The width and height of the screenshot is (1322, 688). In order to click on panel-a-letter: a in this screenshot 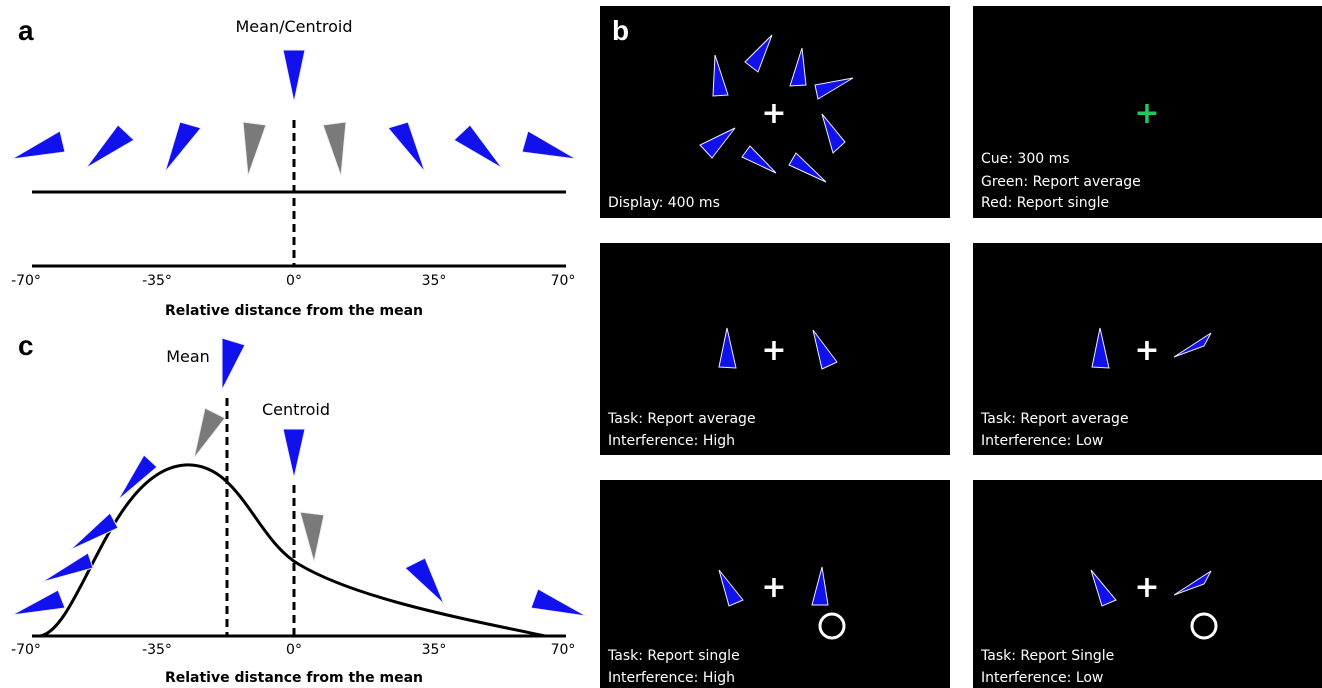, I will do `click(26, 30)`.